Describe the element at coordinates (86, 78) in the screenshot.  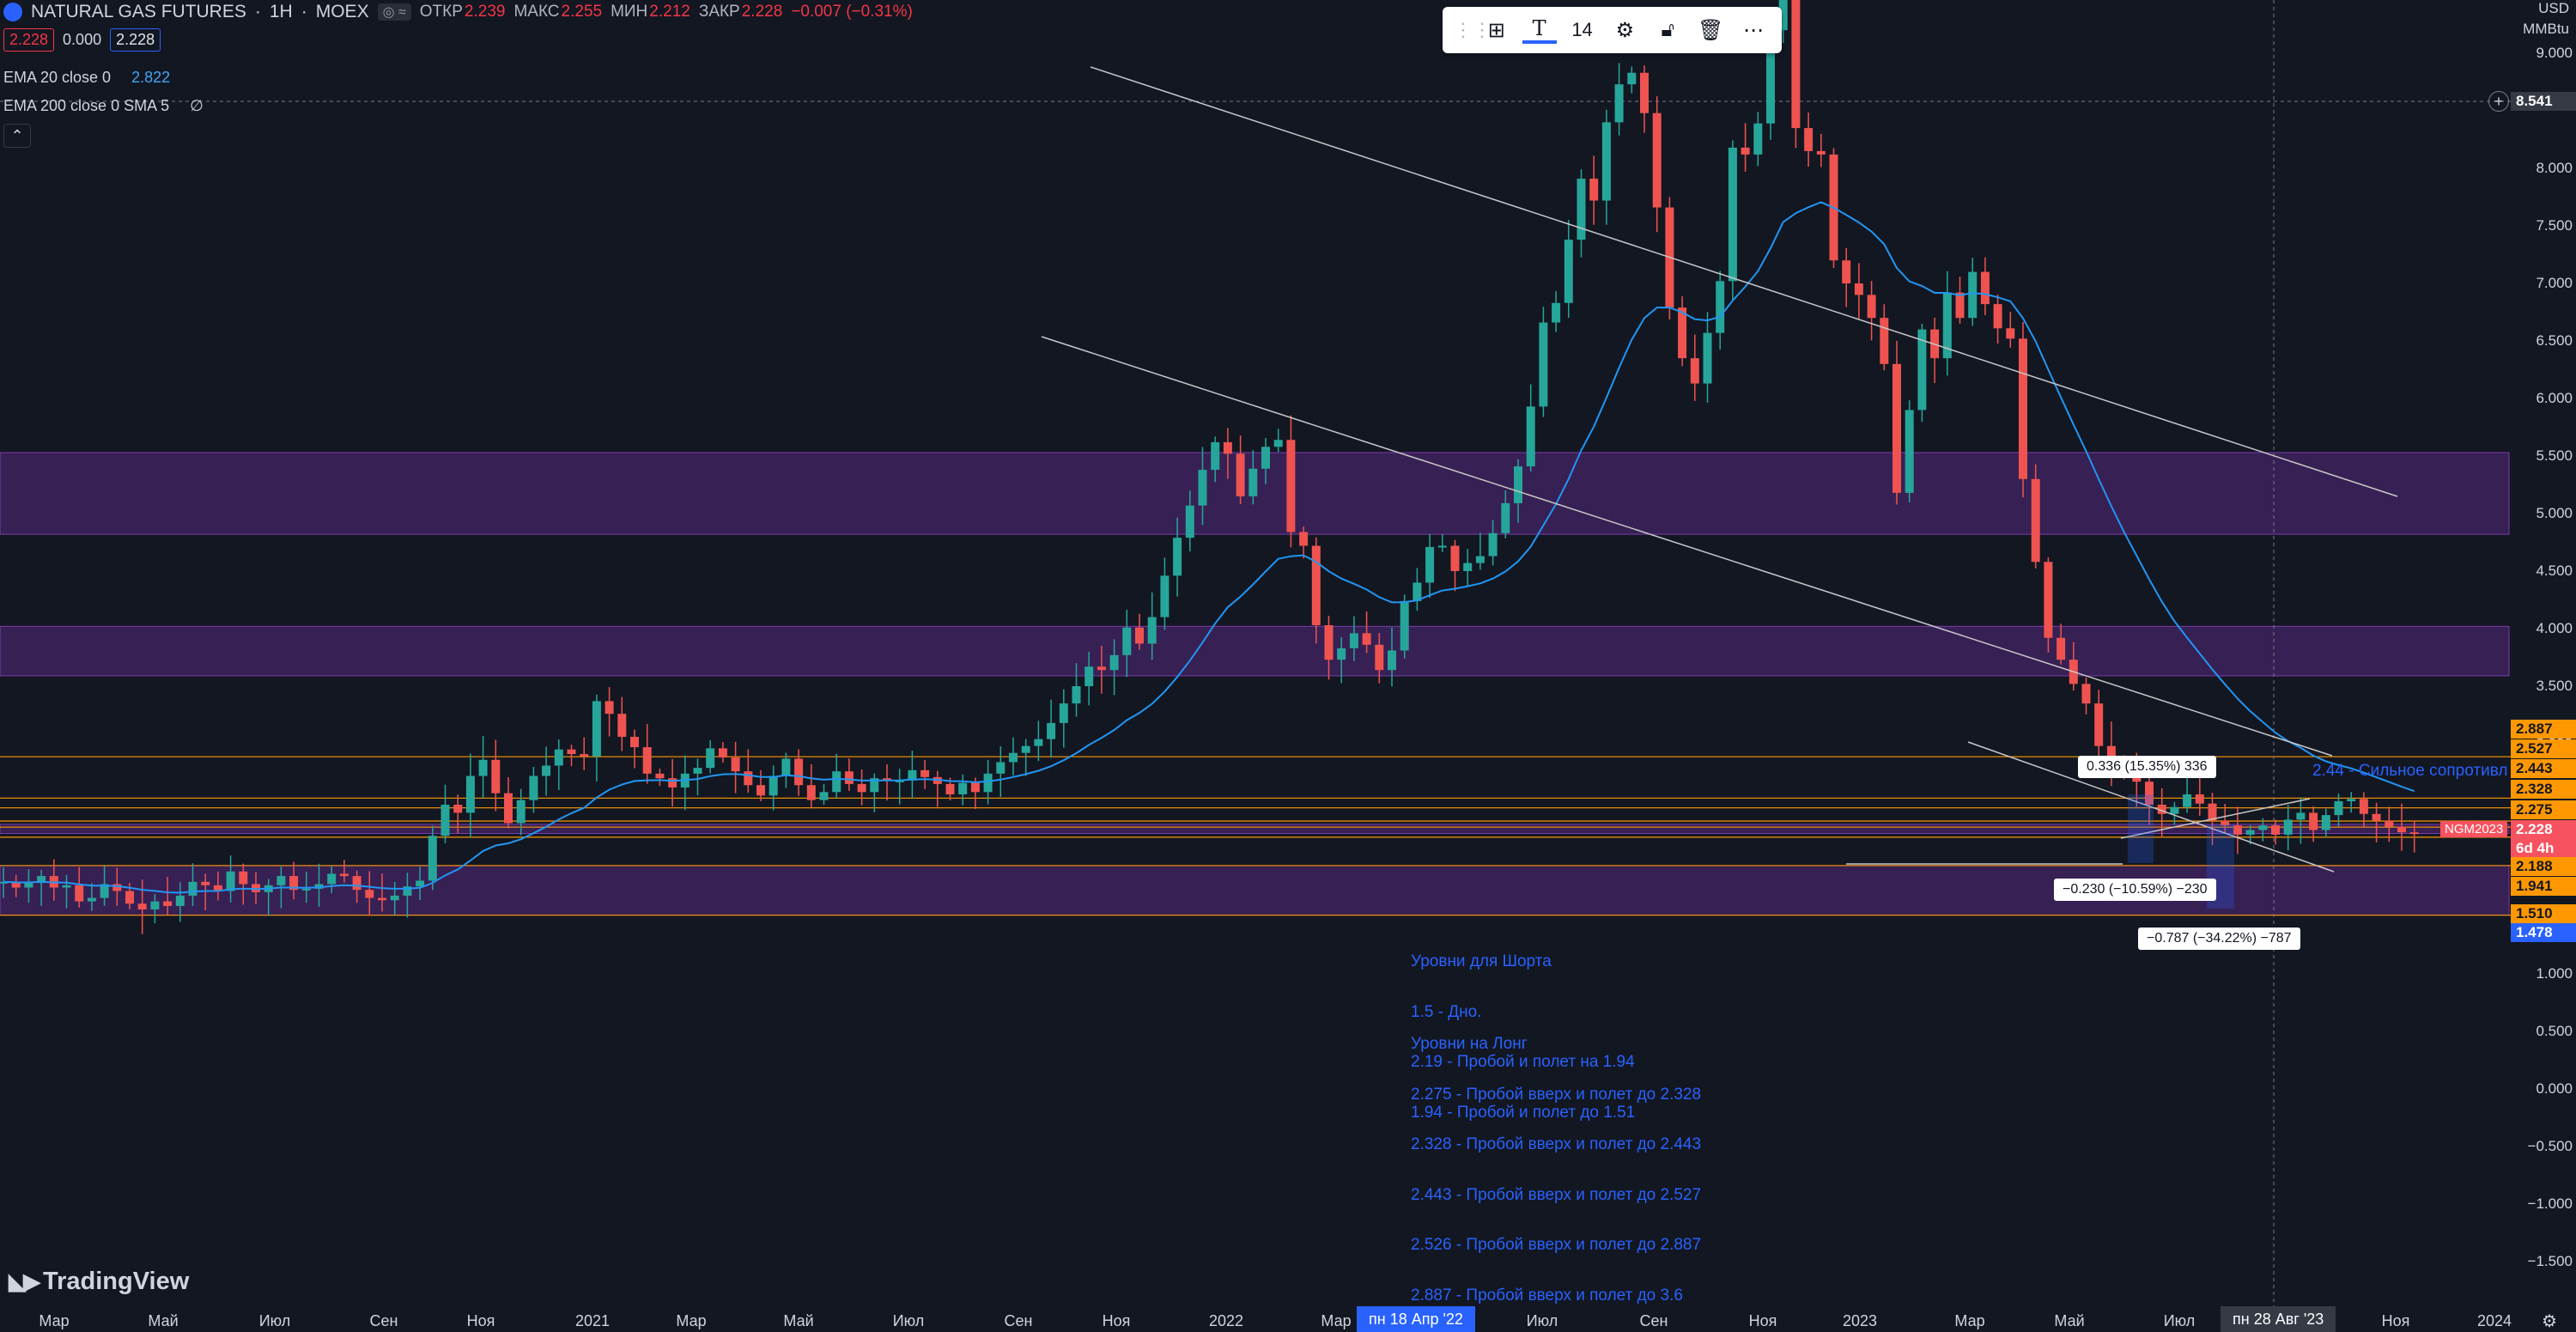
I see `indicator-ema20: EMA 20 close 0 2.822` at that location.